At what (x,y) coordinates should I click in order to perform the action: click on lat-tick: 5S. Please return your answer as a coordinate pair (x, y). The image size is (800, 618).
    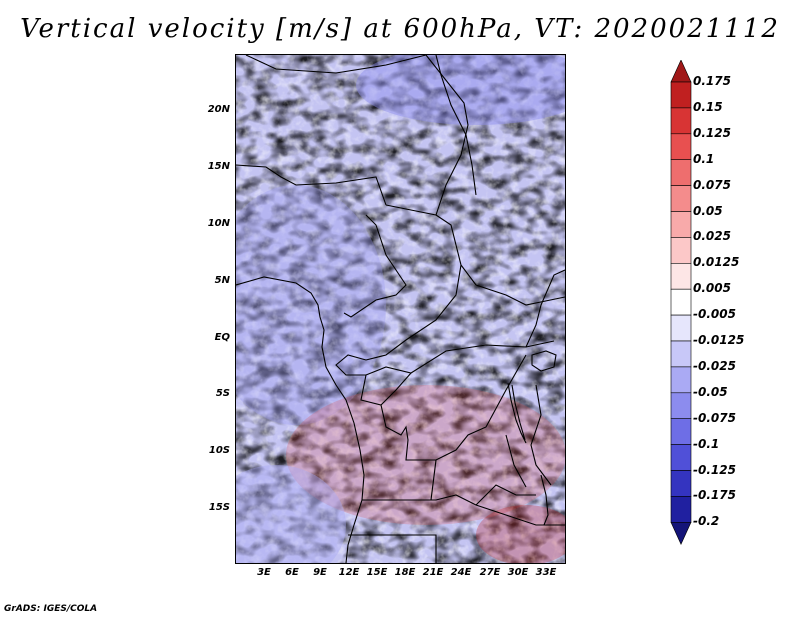
    Looking at the image, I should click on (222, 393).